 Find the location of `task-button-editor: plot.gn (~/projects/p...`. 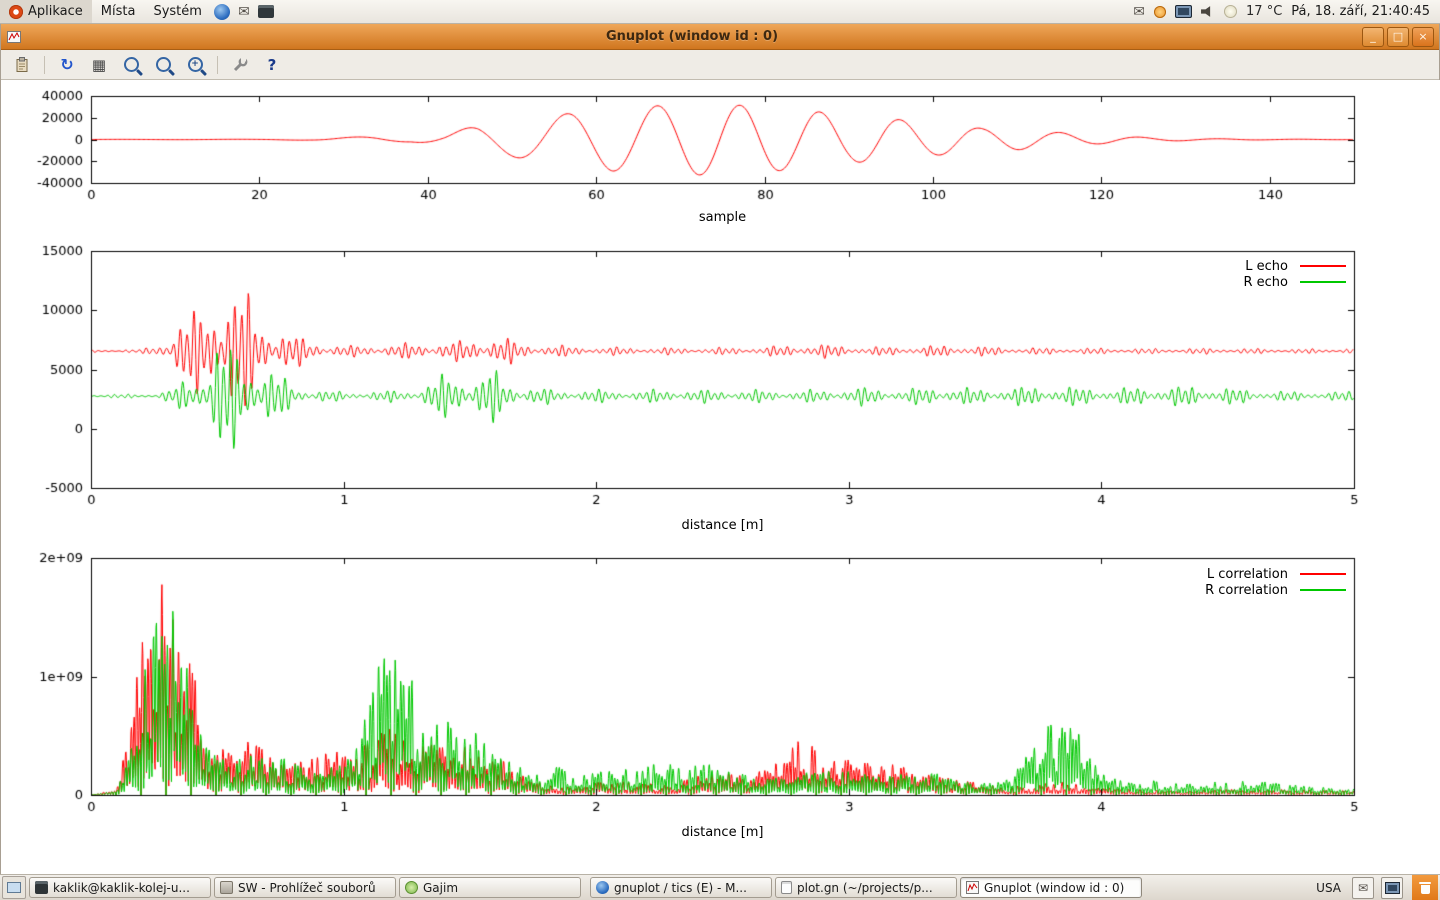

task-button-editor: plot.gn (~/projects/p... is located at coordinates (866, 887).